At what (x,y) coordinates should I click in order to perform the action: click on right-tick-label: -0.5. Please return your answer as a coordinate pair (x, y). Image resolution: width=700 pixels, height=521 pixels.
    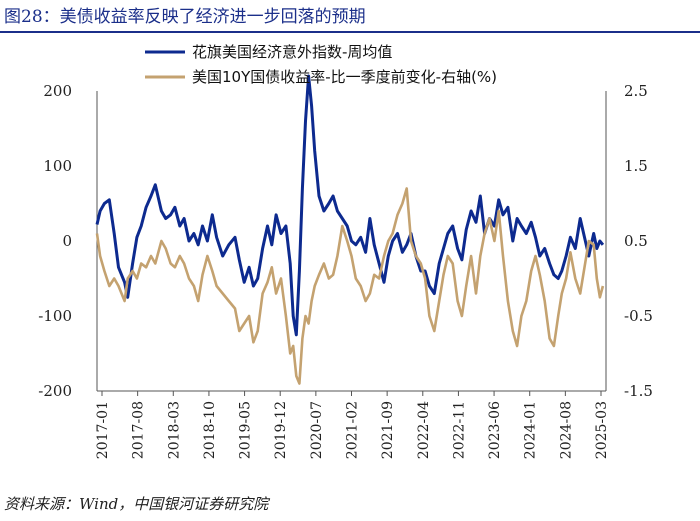
    Looking at the image, I should click on (638, 316).